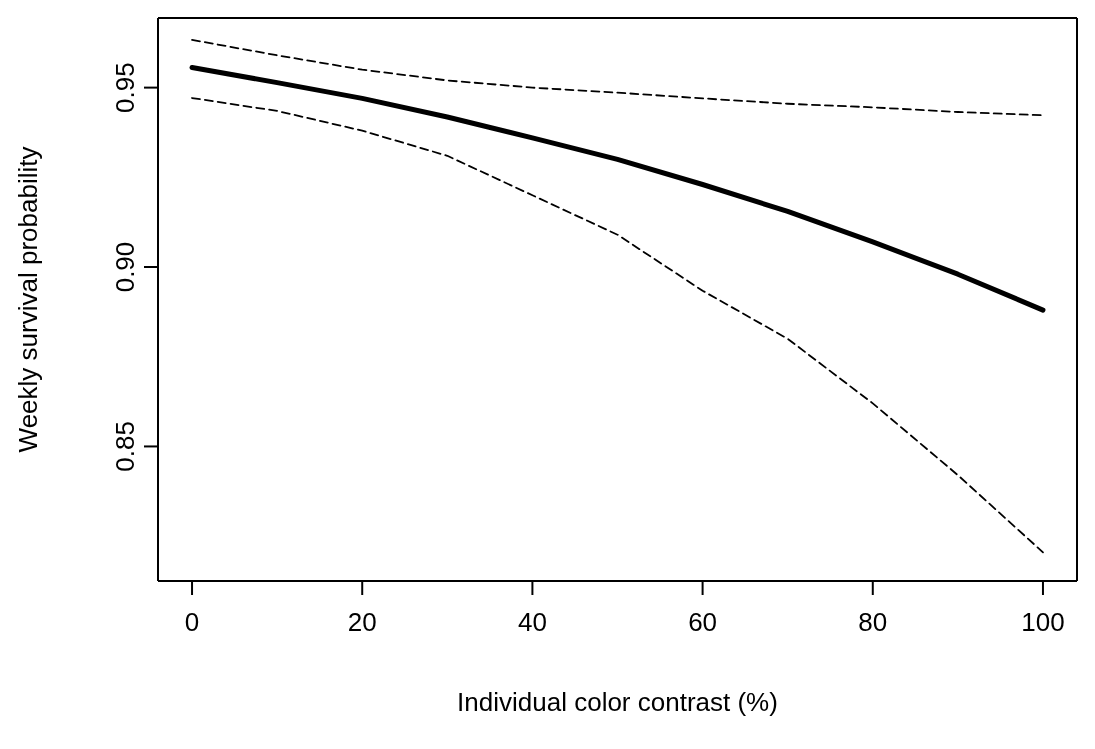  What do you see at coordinates (873, 622) in the screenshot?
I see `x-tick-label: 80` at bounding box center [873, 622].